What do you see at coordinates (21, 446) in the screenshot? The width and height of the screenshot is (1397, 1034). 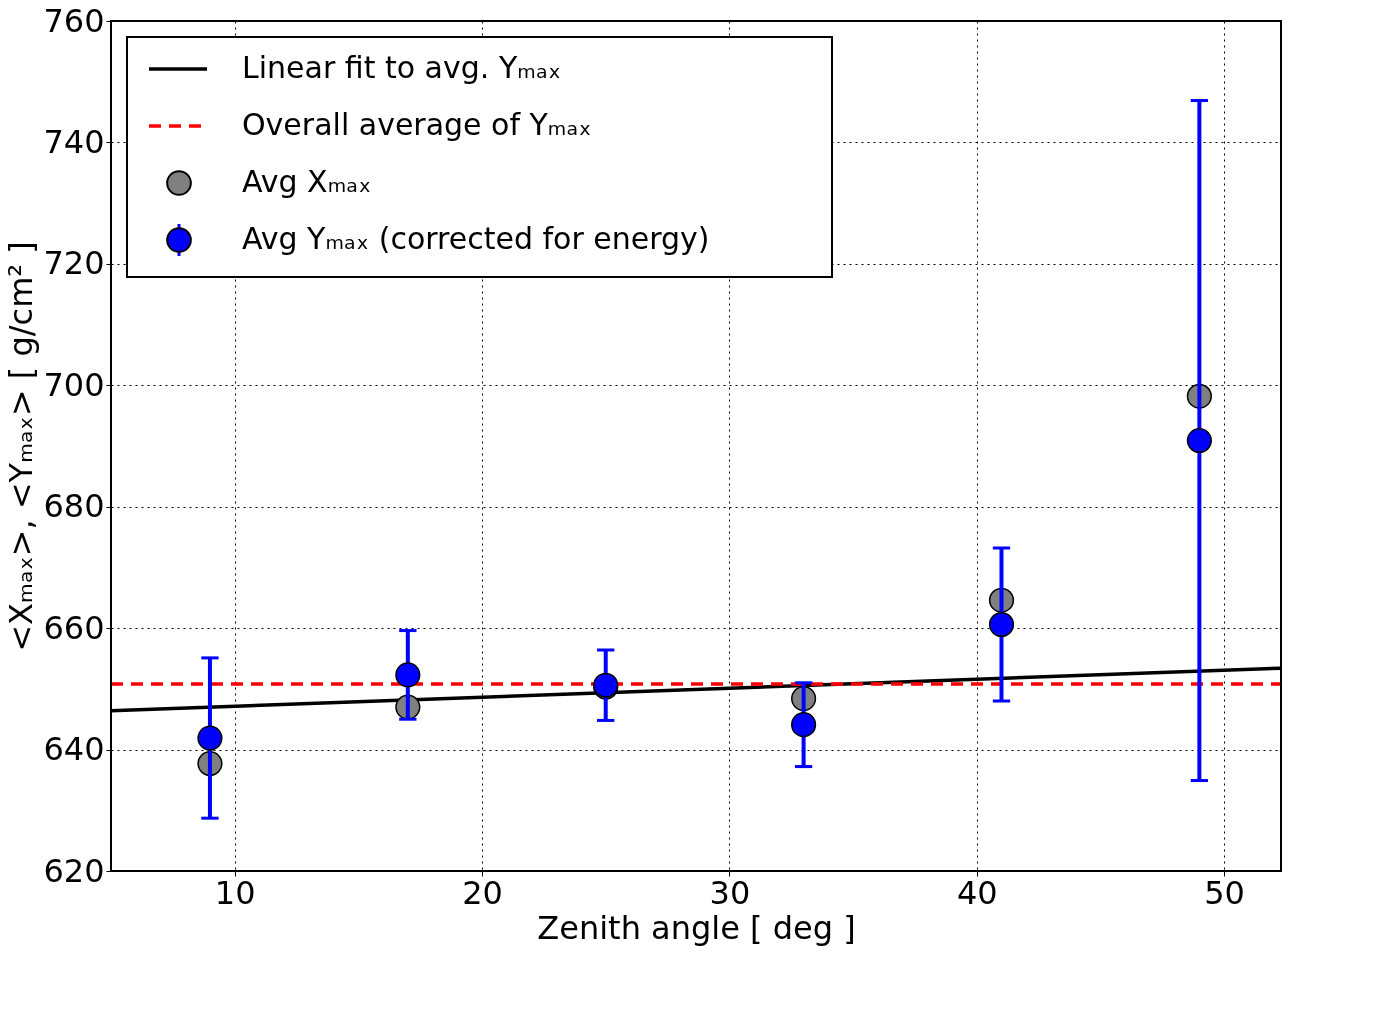 I see `y-axis-title: <Xₘₐₓ>, <Yₘₐₓ> [ g/cm² ]` at bounding box center [21, 446].